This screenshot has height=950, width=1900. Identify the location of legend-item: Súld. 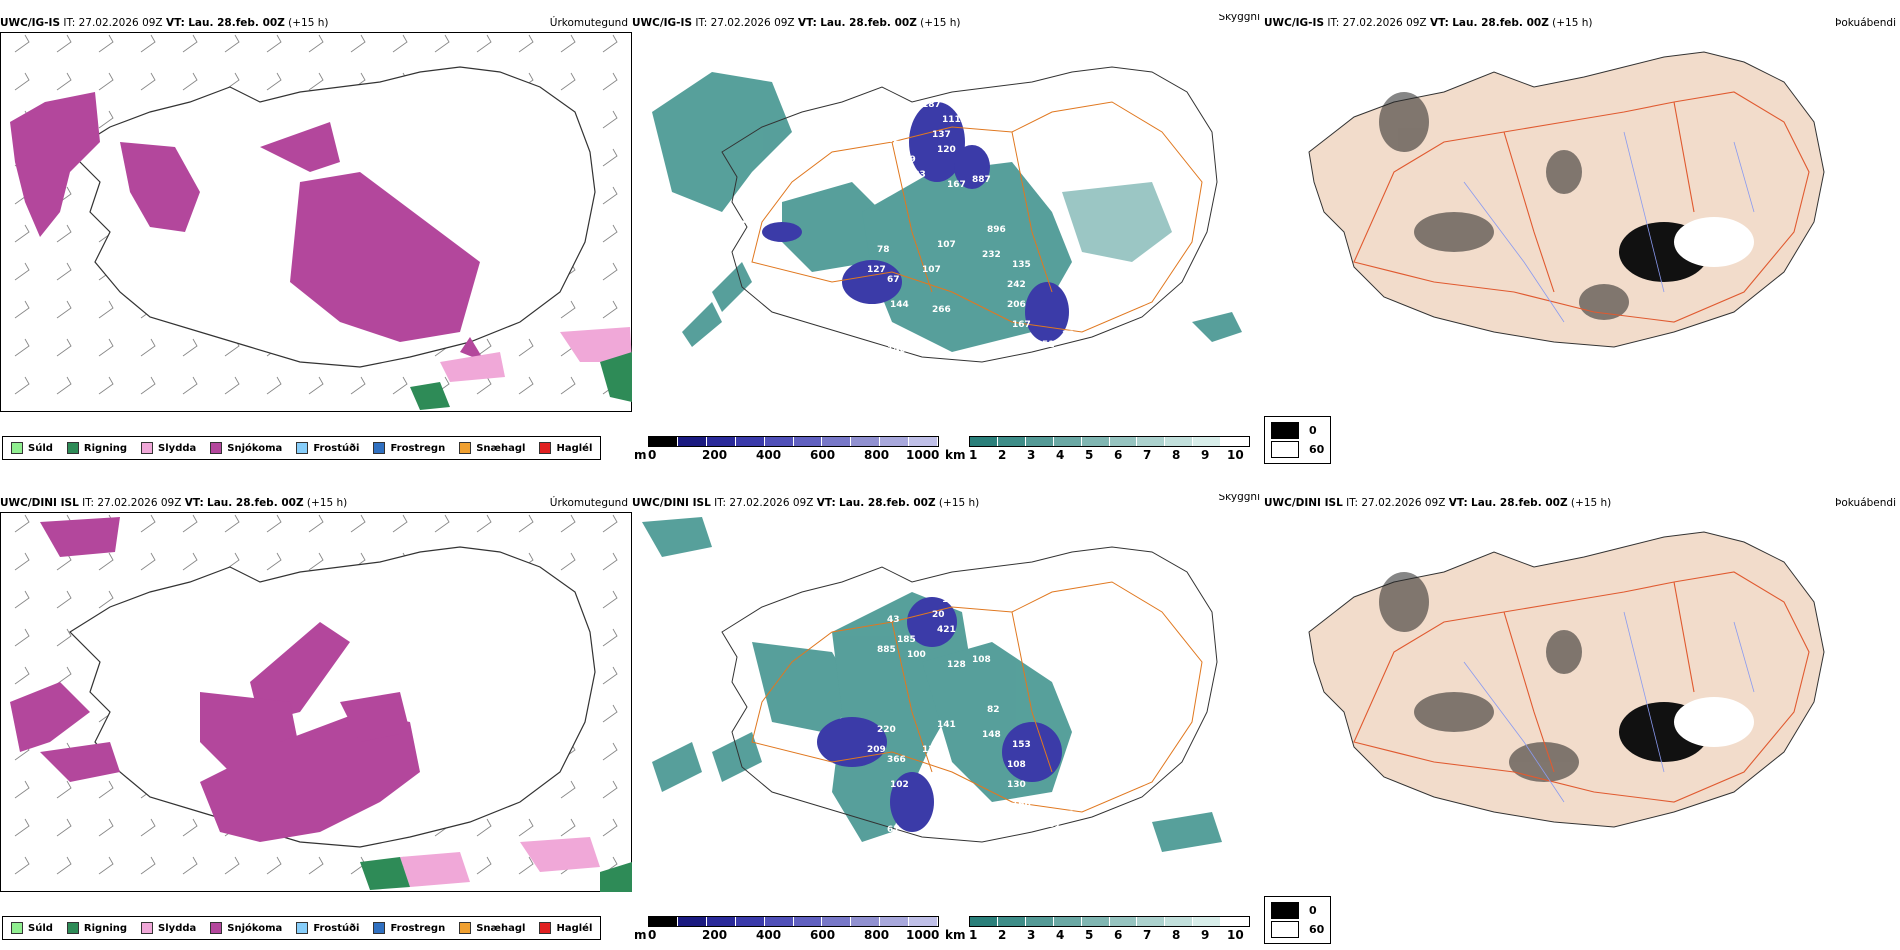
(32, 448).